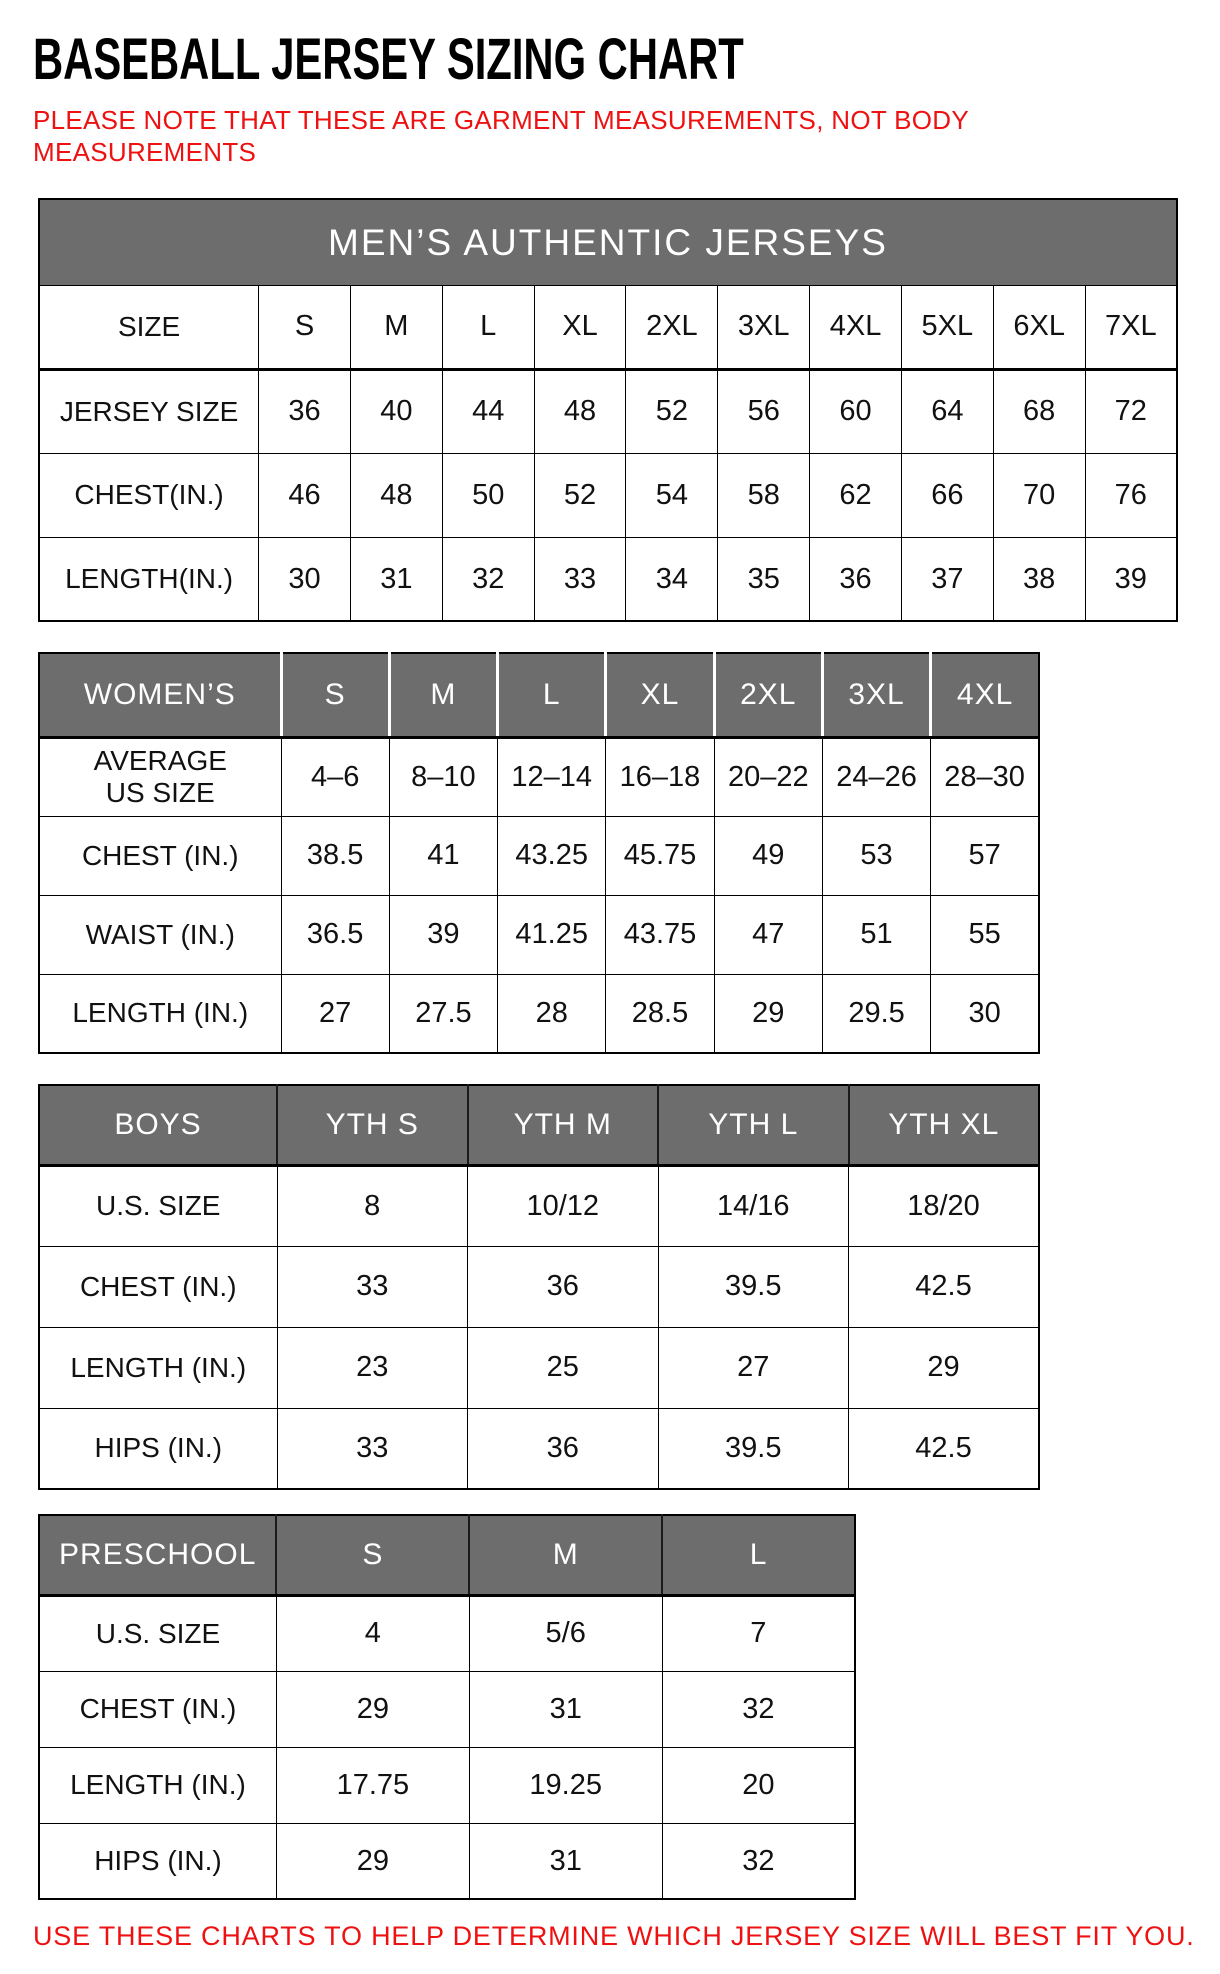 The image size is (1220, 1974). I want to click on women-cell: 57, so click(985, 855).